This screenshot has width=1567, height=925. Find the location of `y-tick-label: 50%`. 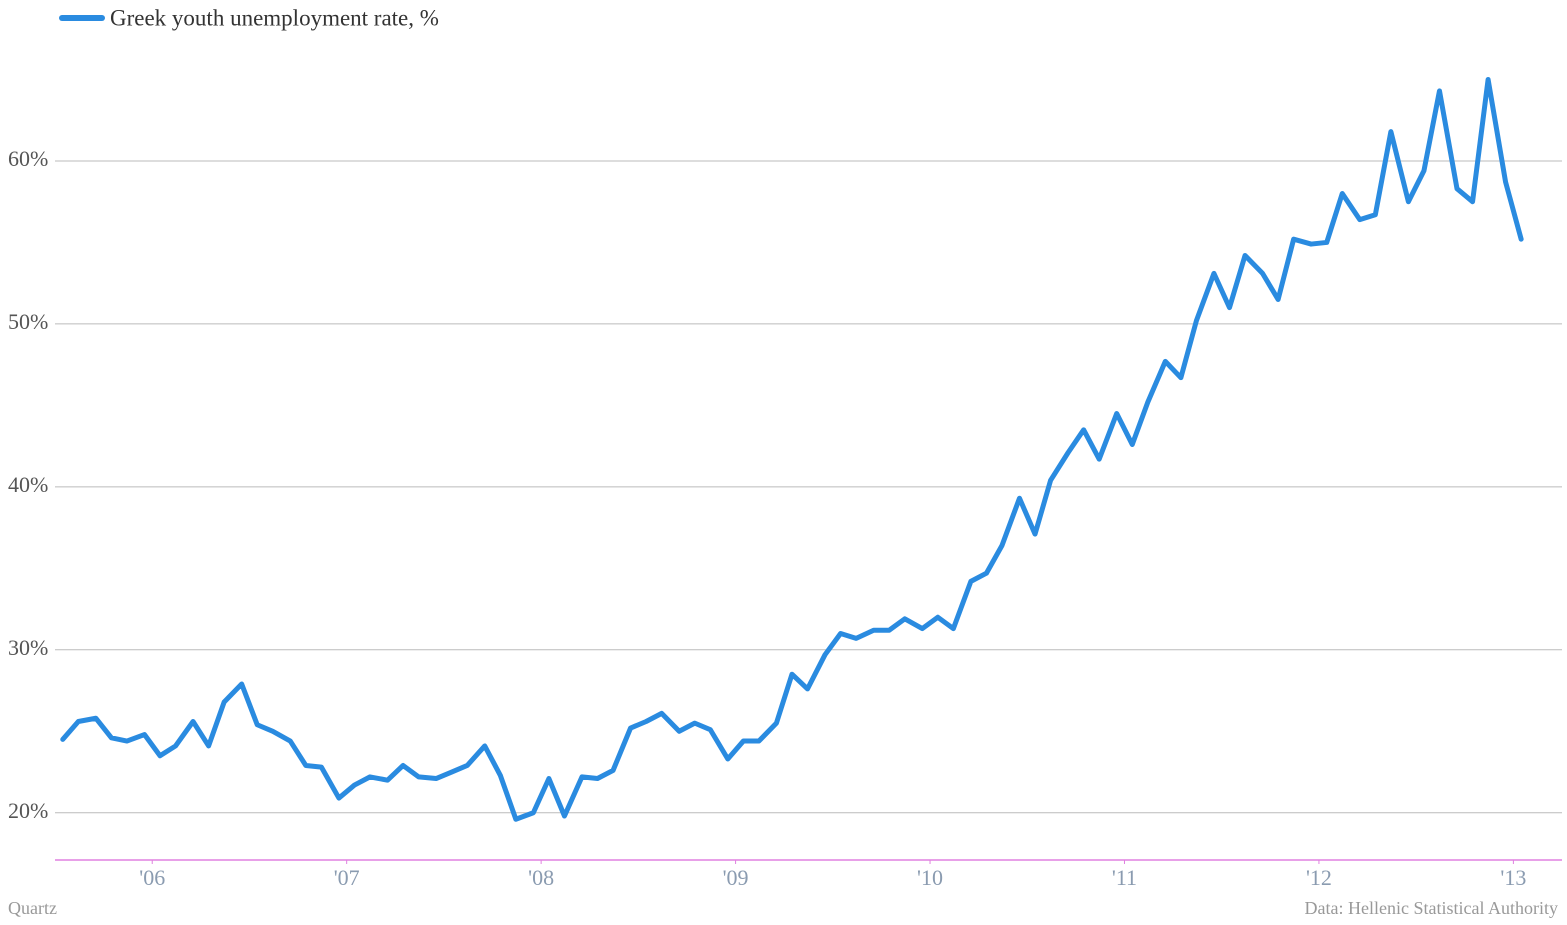

y-tick-label: 50% is located at coordinates (28, 321).